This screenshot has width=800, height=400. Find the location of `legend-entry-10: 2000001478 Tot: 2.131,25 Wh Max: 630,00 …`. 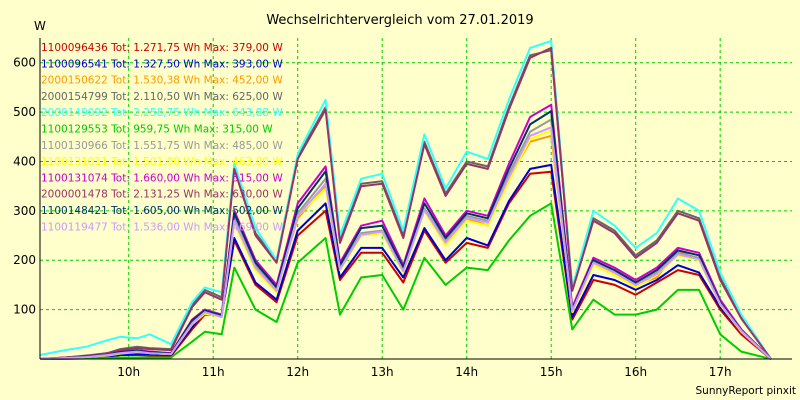

legend-entry-10: 2000001478 Tot: 2.131,25 Wh Max: 630,00 … is located at coordinates (162, 195).